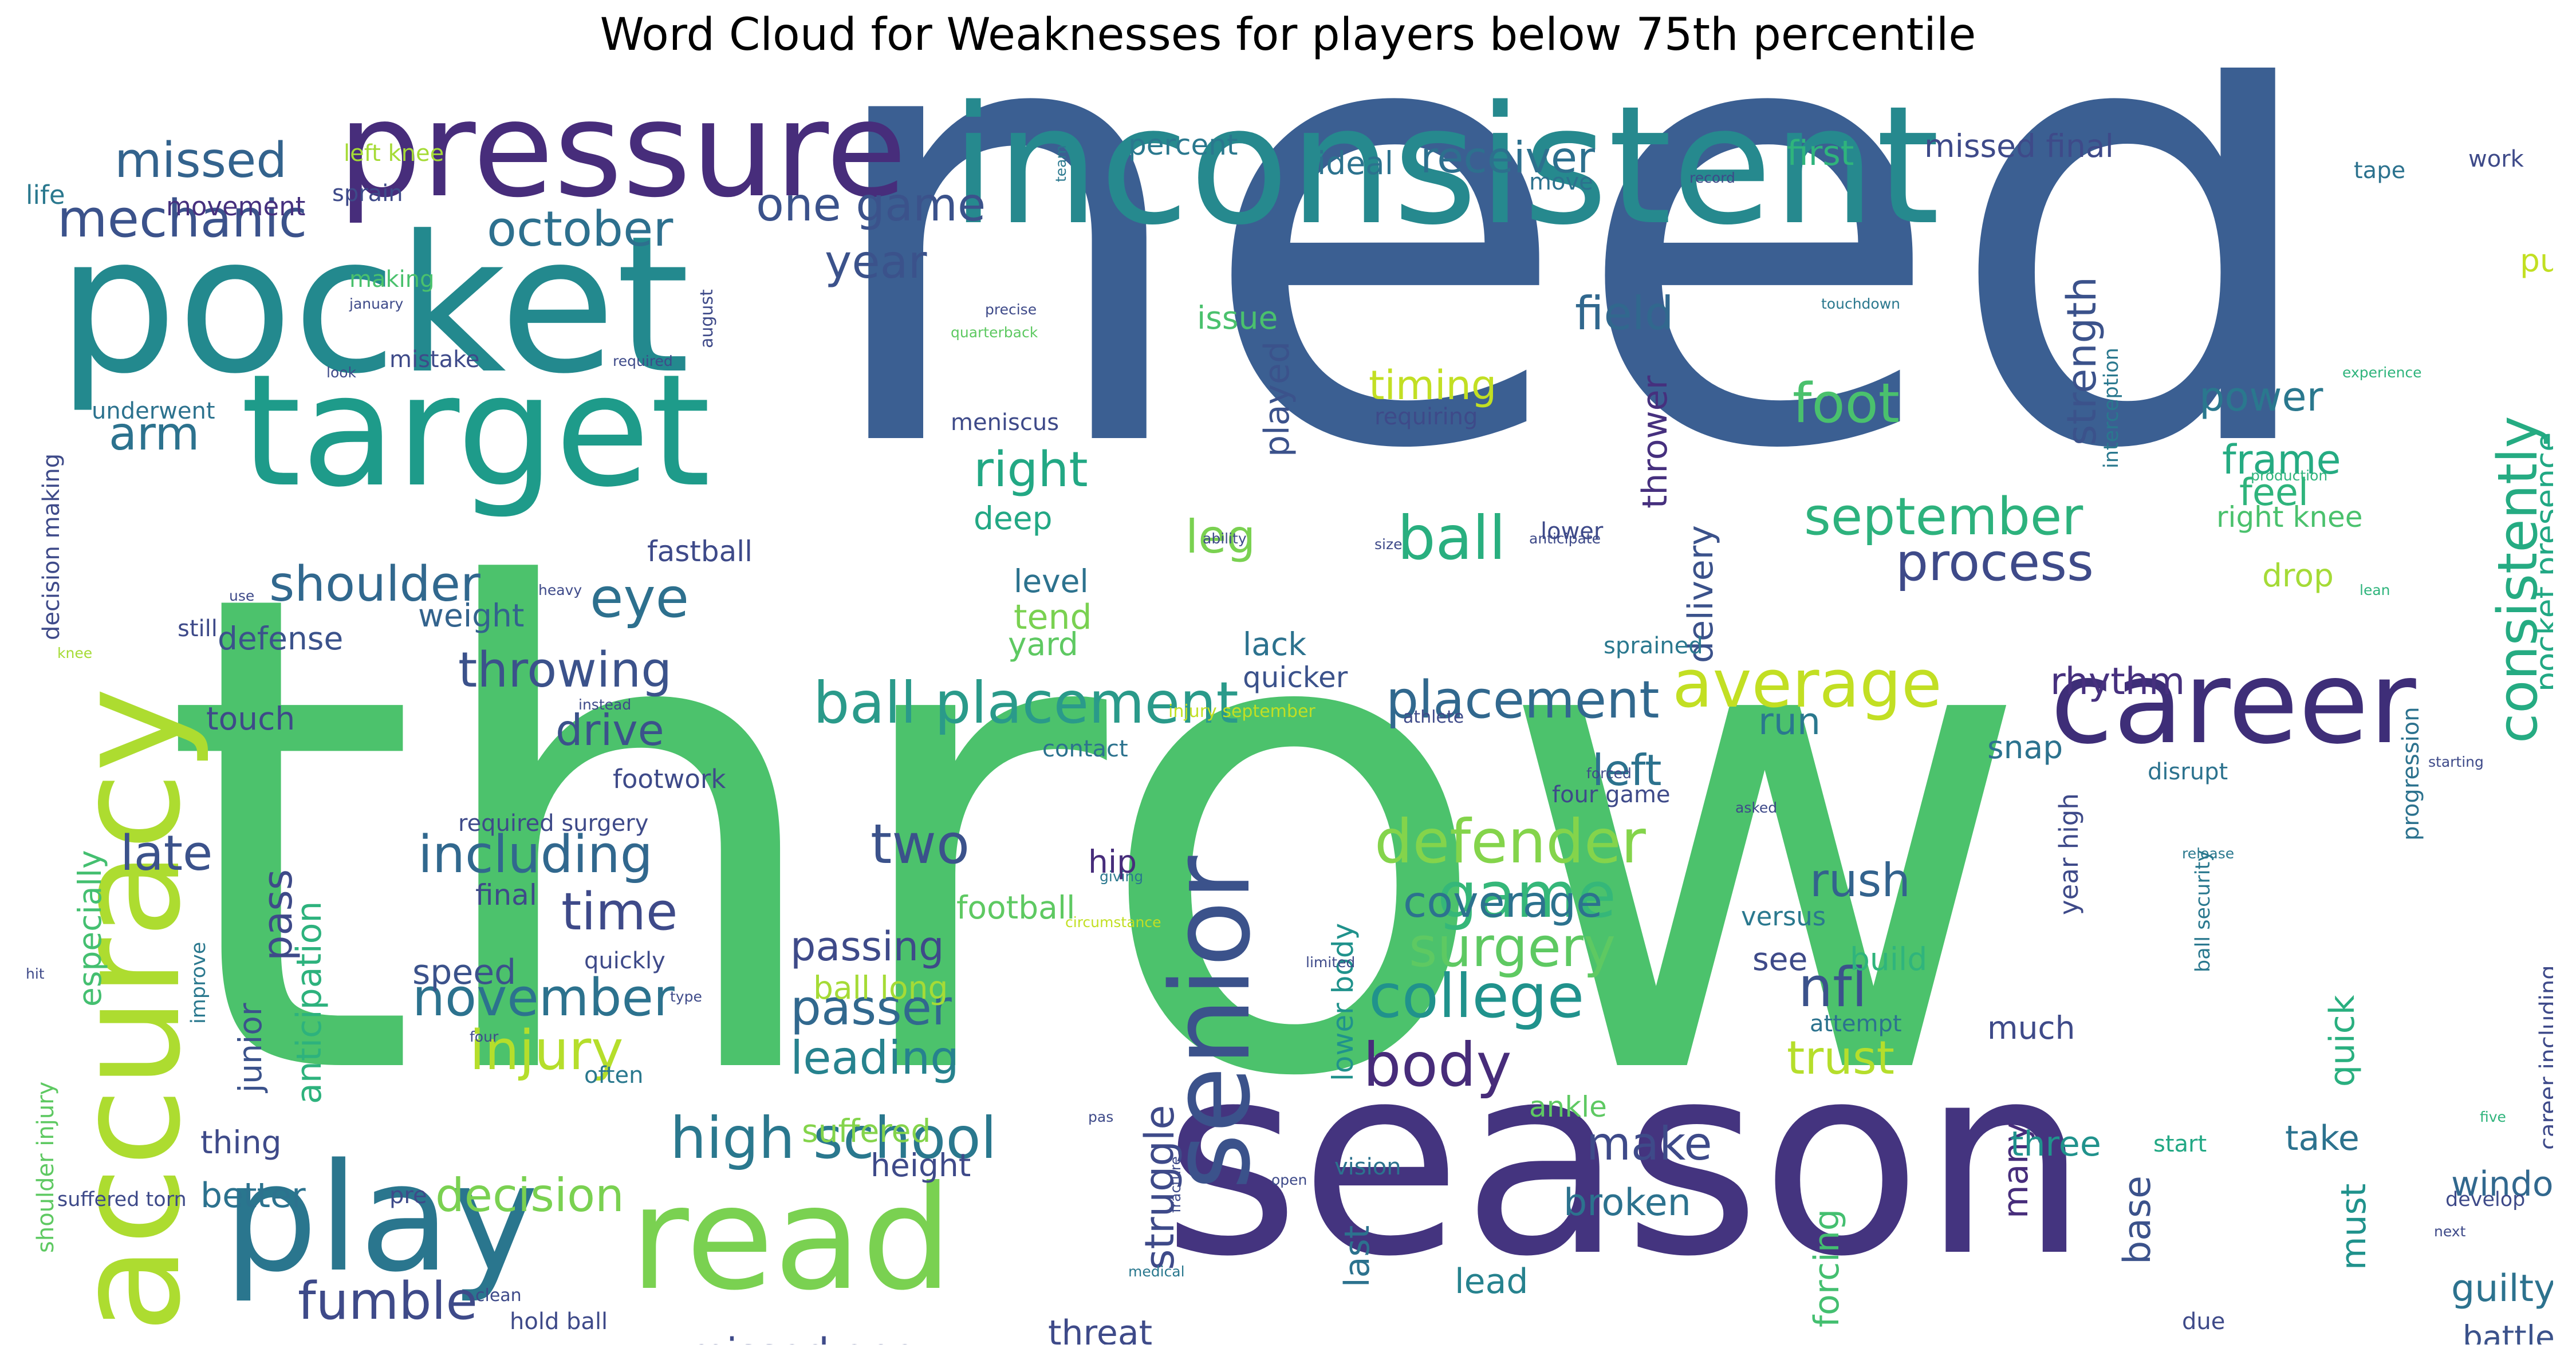 Image resolution: width=2576 pixels, height=1356 pixels. What do you see at coordinates (1712, 178) in the screenshot?
I see `word-record: record` at bounding box center [1712, 178].